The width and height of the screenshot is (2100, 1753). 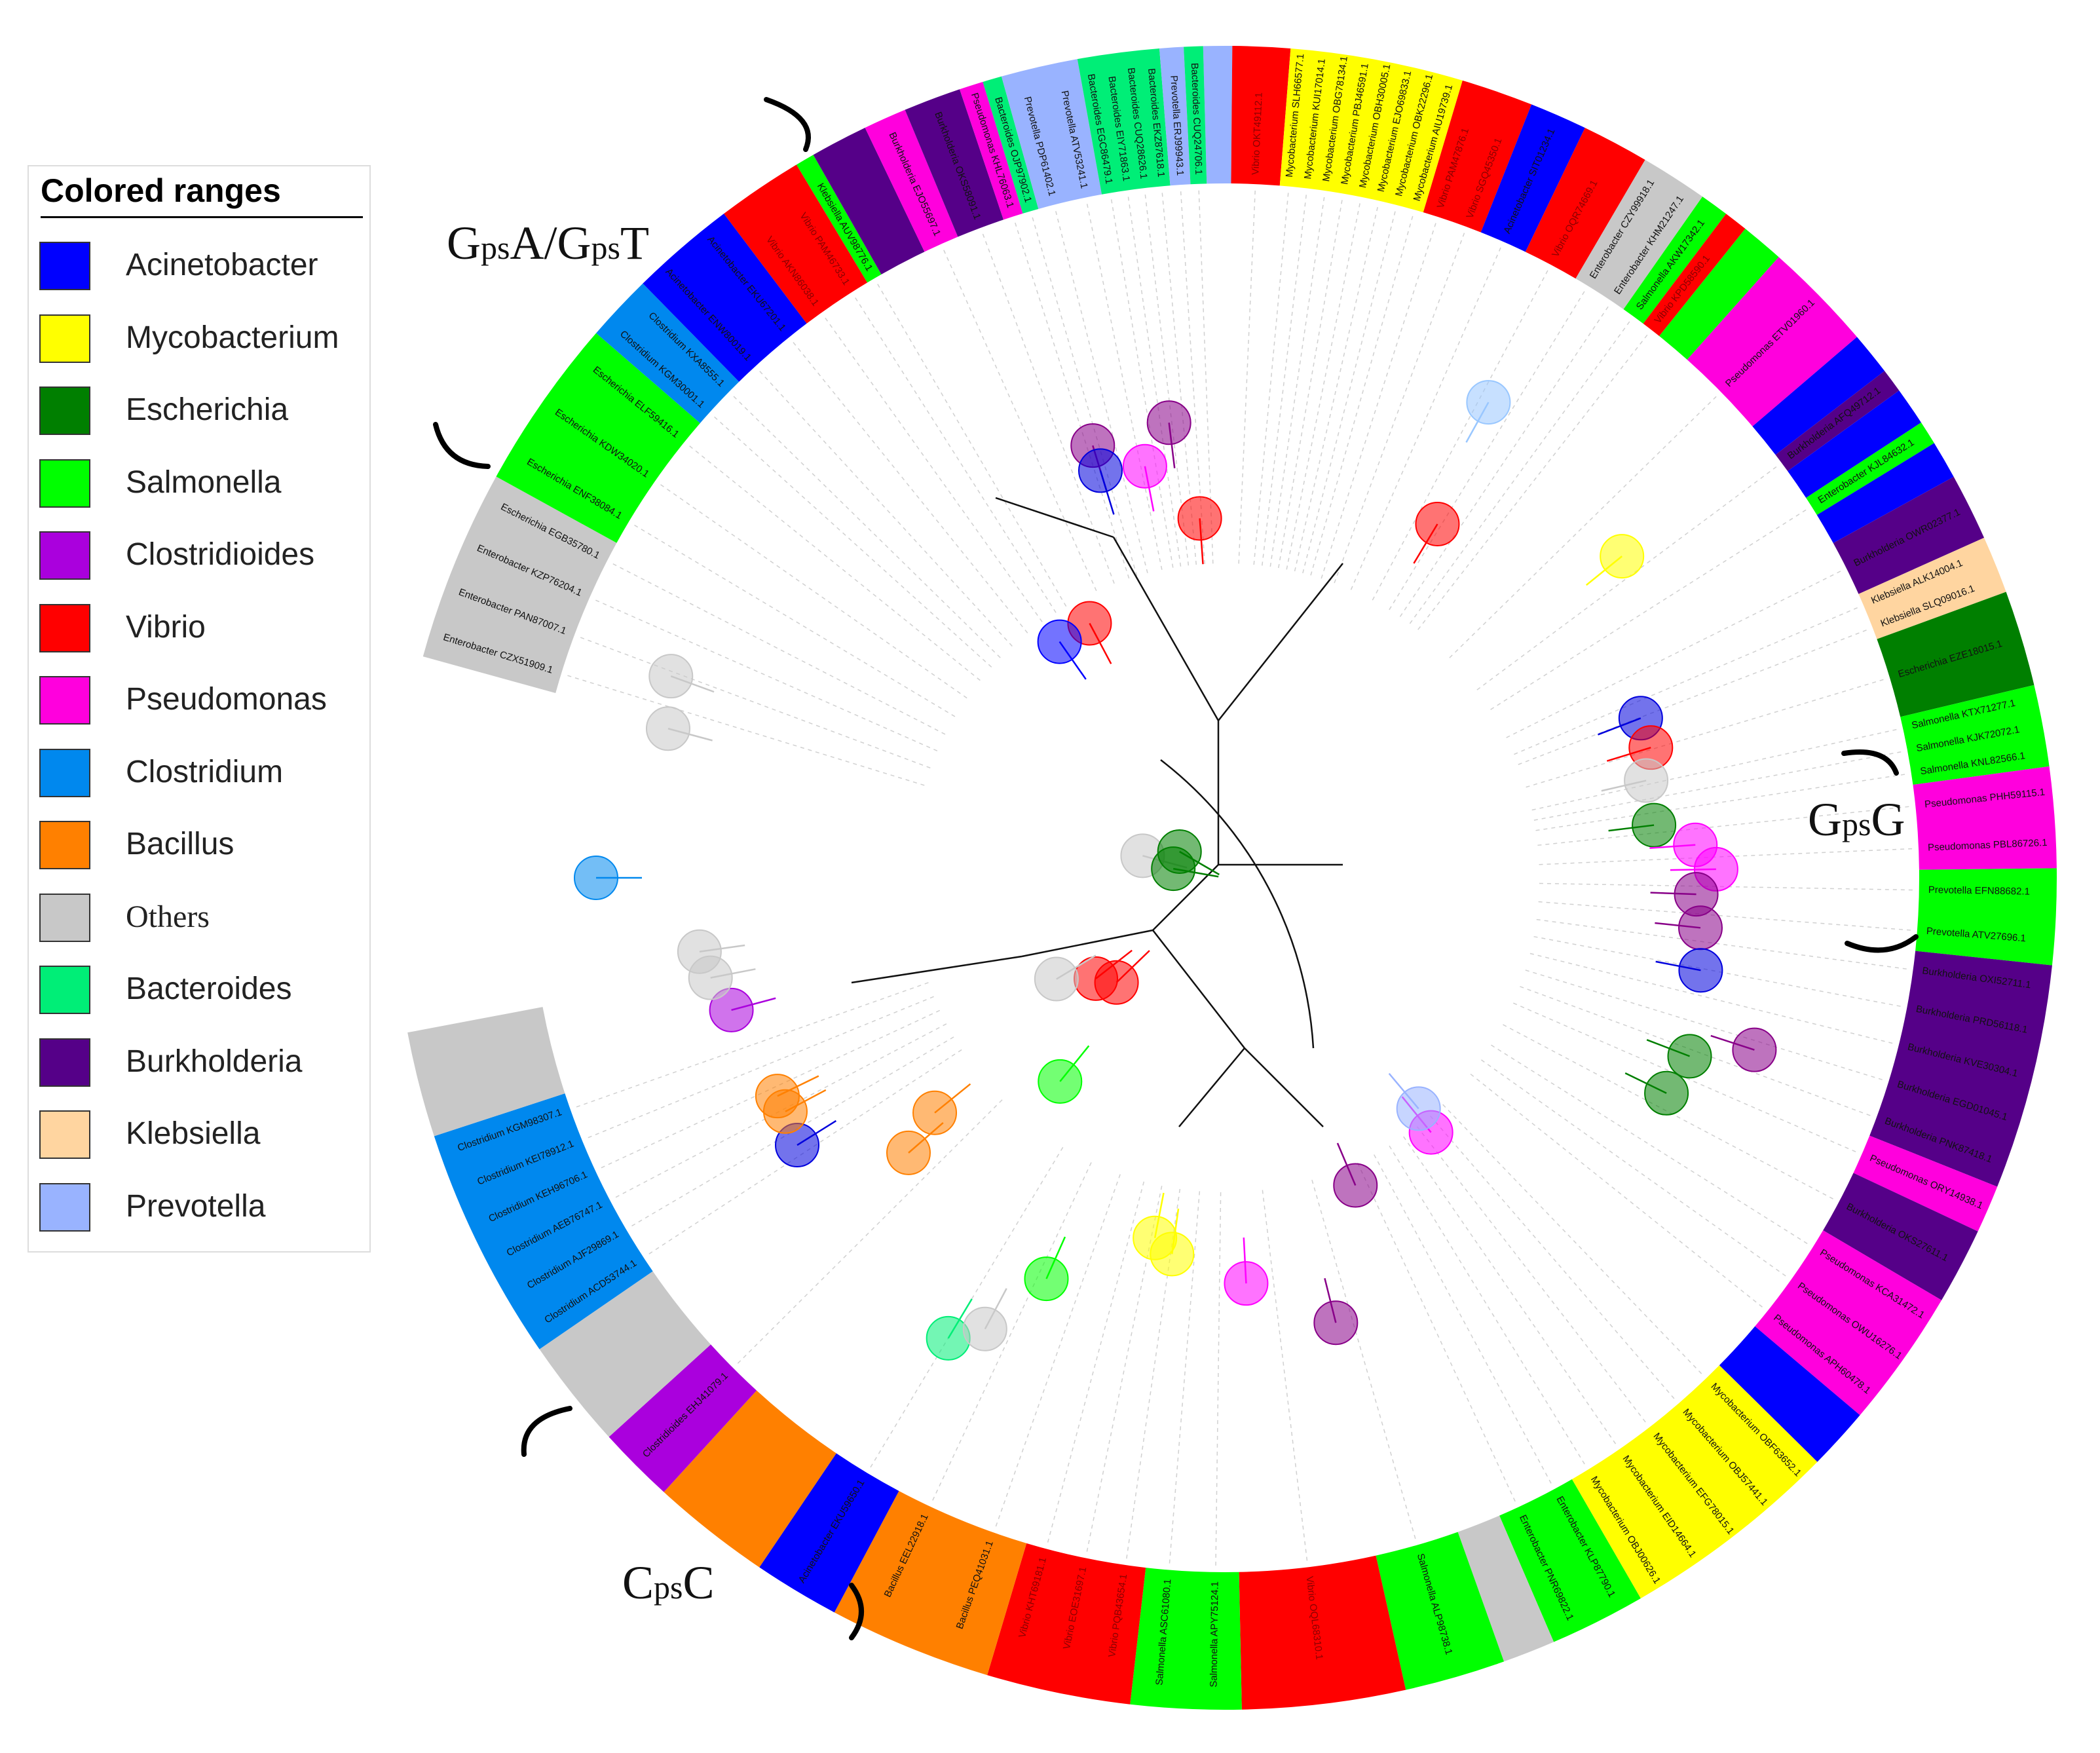 What do you see at coordinates (209, 989) in the screenshot?
I see `legend-label: Bacteroides` at bounding box center [209, 989].